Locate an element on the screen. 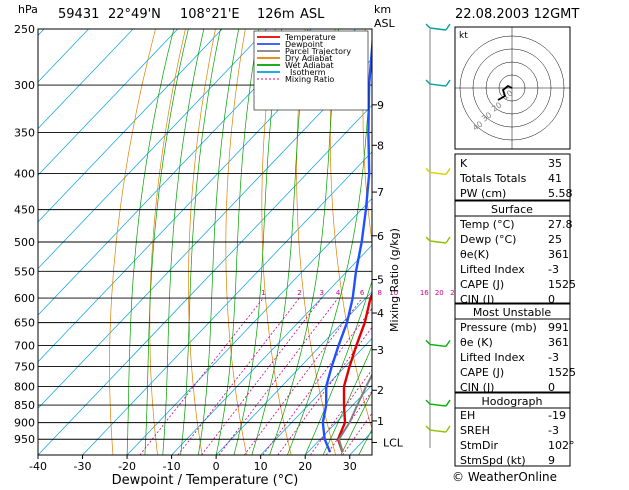 The width and height of the screenshot is (629, 490). index-label: θe(K) is located at coordinates (474, 254).